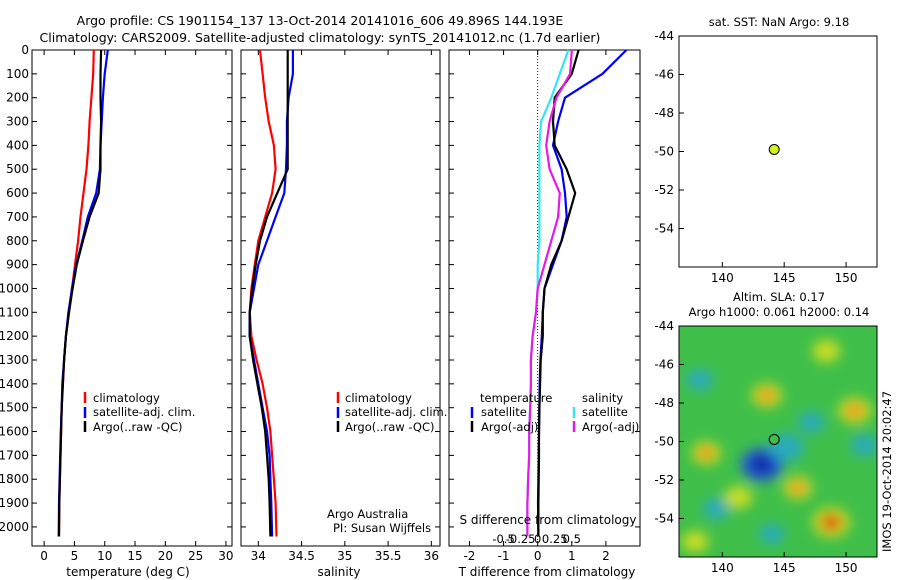 This screenshot has height=580, width=900. What do you see at coordinates (664, 152) in the screenshot?
I see `sst_map-ytick-label: -50` at bounding box center [664, 152].